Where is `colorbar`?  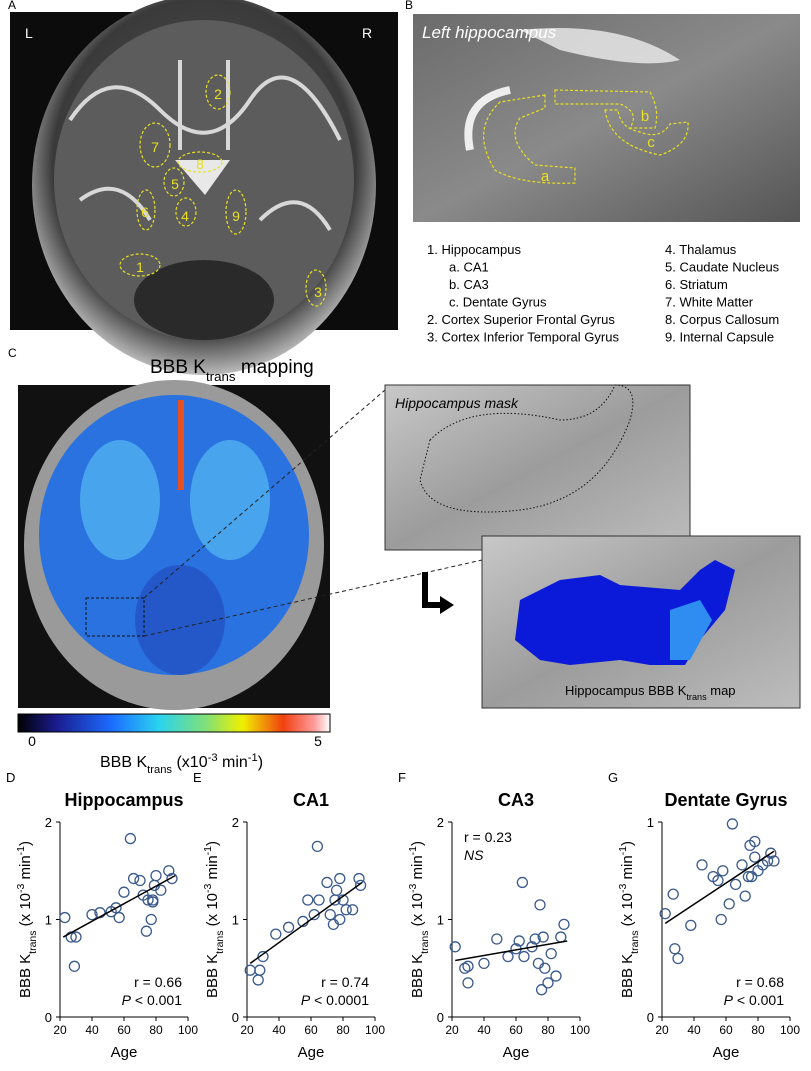
colorbar is located at coordinates (174, 723).